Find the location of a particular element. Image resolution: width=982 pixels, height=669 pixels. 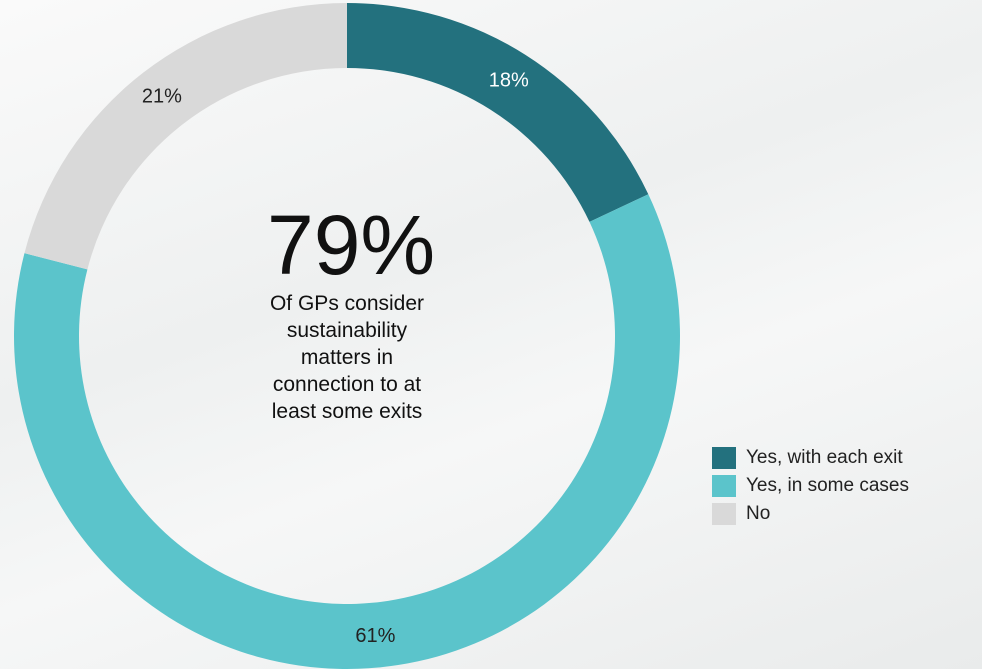

center-value: 79% is located at coordinates (351, 245).